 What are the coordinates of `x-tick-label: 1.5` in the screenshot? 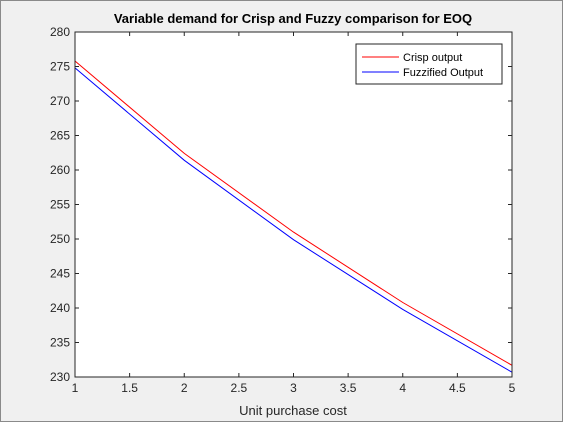 It's located at (129, 388).